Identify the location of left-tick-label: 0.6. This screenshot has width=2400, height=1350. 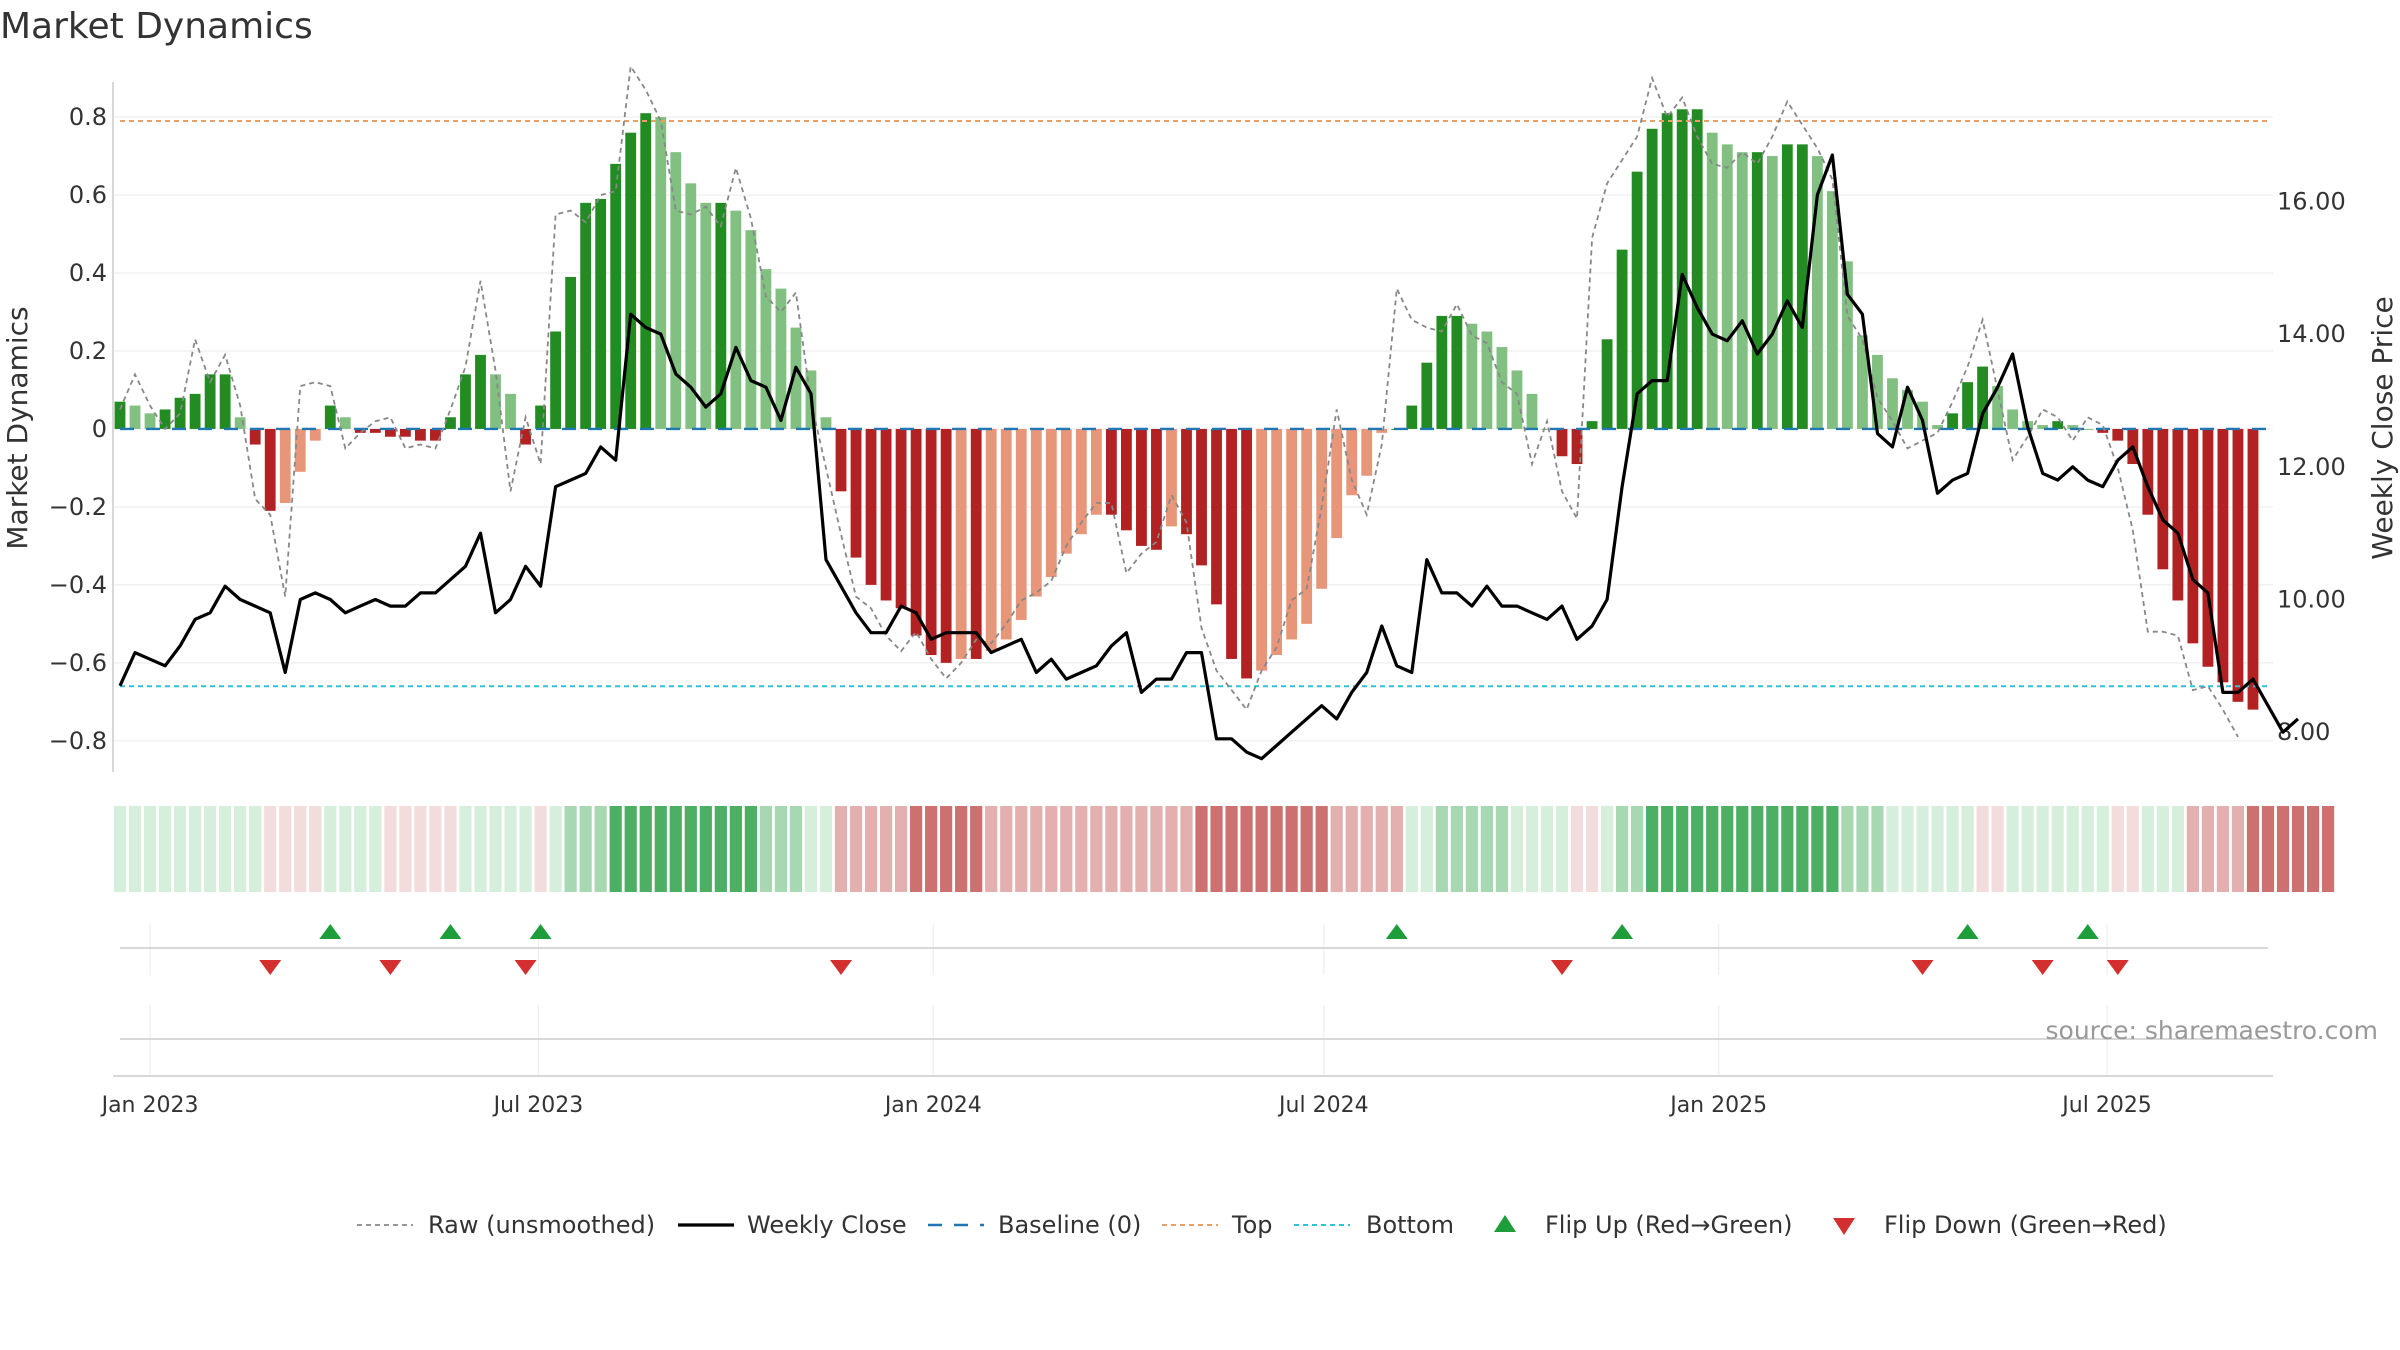
(88, 195).